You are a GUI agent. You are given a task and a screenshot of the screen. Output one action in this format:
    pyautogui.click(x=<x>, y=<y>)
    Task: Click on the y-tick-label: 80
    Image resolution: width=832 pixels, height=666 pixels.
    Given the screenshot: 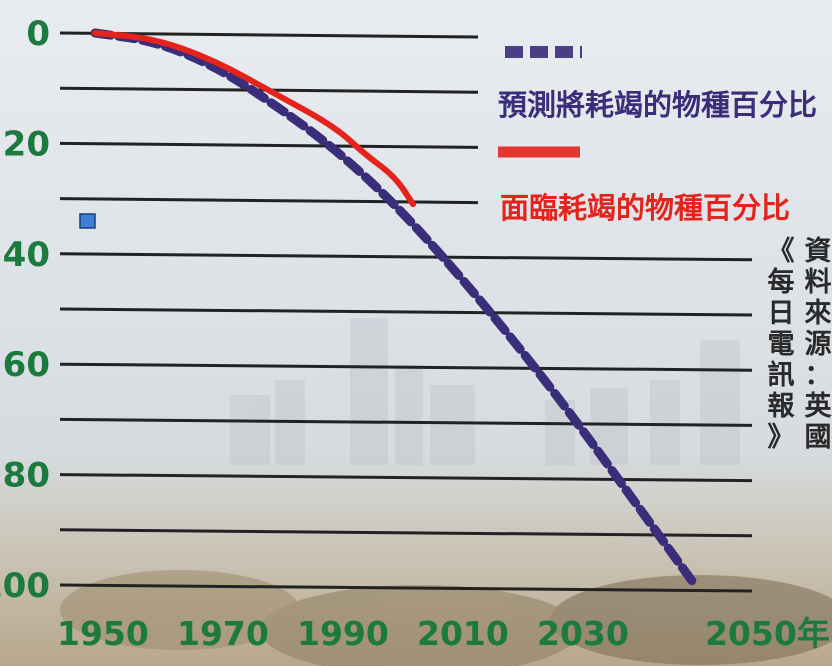 What is the action you would take?
    pyautogui.click(x=26, y=476)
    